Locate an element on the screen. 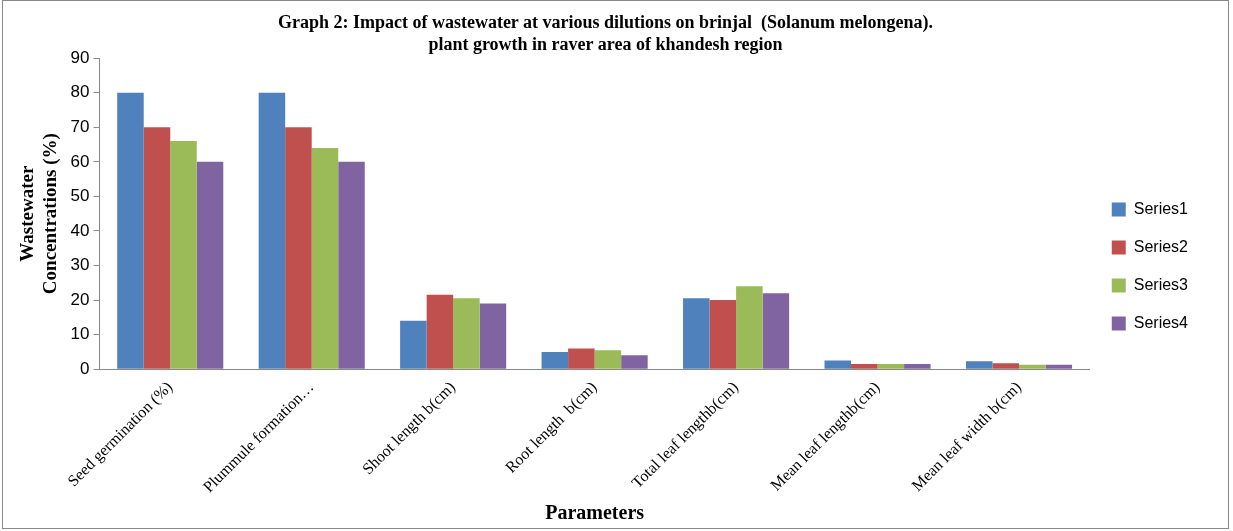 This screenshot has height=531, width=1233. legend-label: Series1 is located at coordinates (1161, 208).